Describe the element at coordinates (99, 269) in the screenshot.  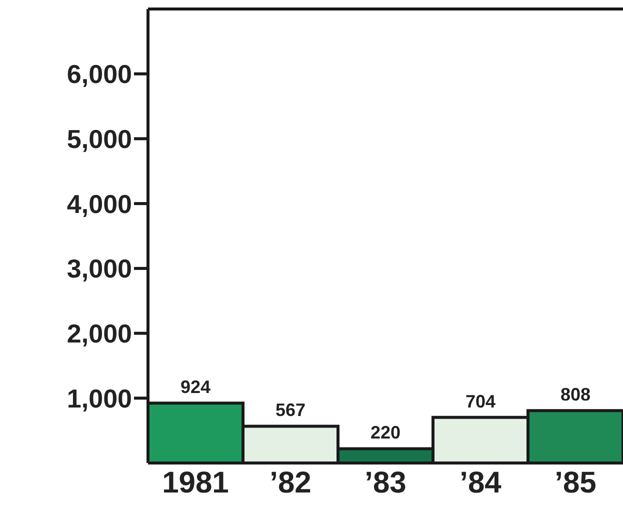
I see `y-tick-label: 3,000` at that location.